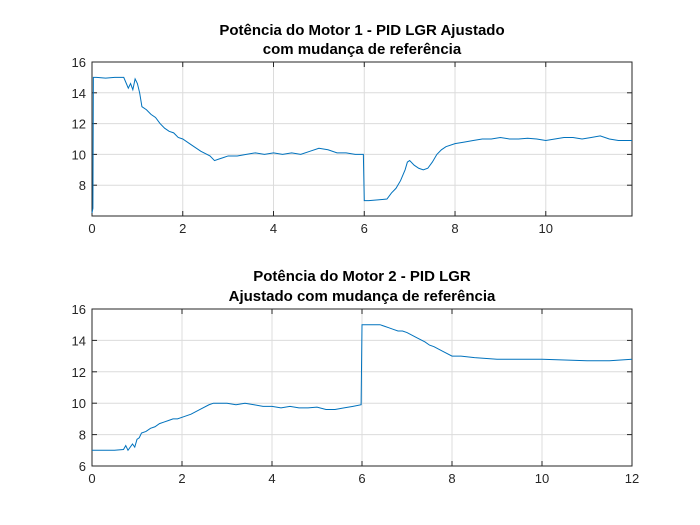 Image resolution: width=700 pixels, height=525 pixels. What do you see at coordinates (79, 340) in the screenshot?
I see `chart-2-ytick-label: 14` at bounding box center [79, 340].